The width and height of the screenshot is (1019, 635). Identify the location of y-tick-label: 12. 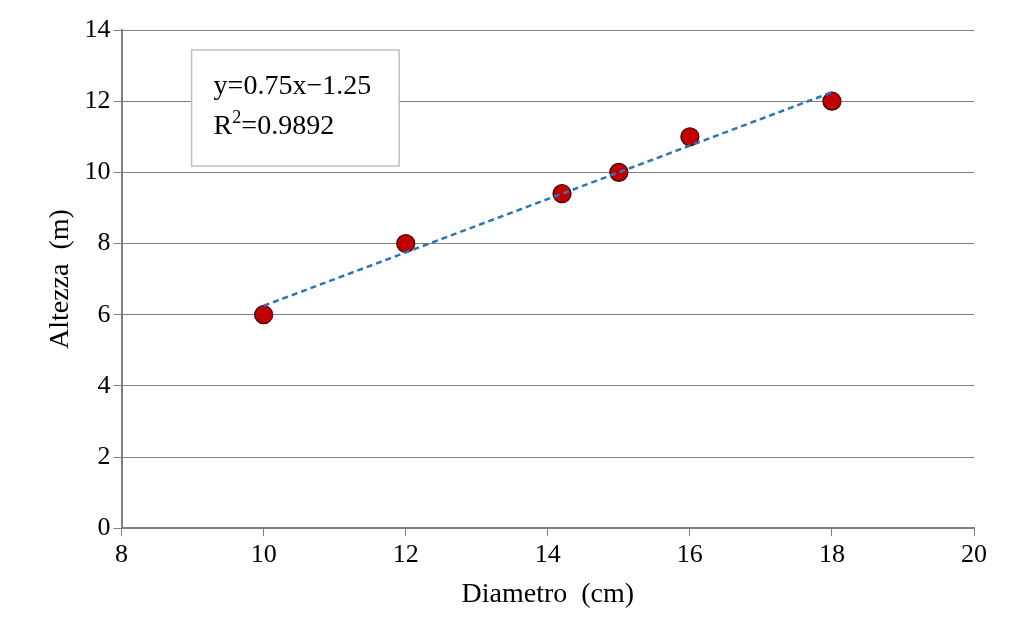
(97, 99).